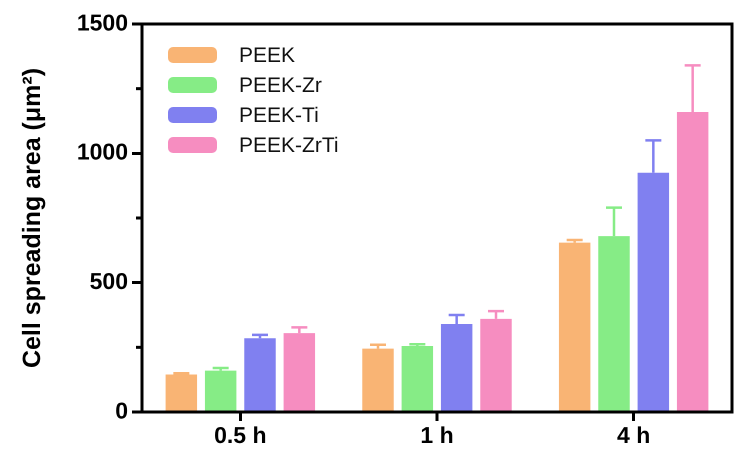 Image resolution: width=739 pixels, height=470 pixels. Describe the element at coordinates (289, 145) in the screenshot. I see `legend-label: PEEK-ZrTi` at that location.